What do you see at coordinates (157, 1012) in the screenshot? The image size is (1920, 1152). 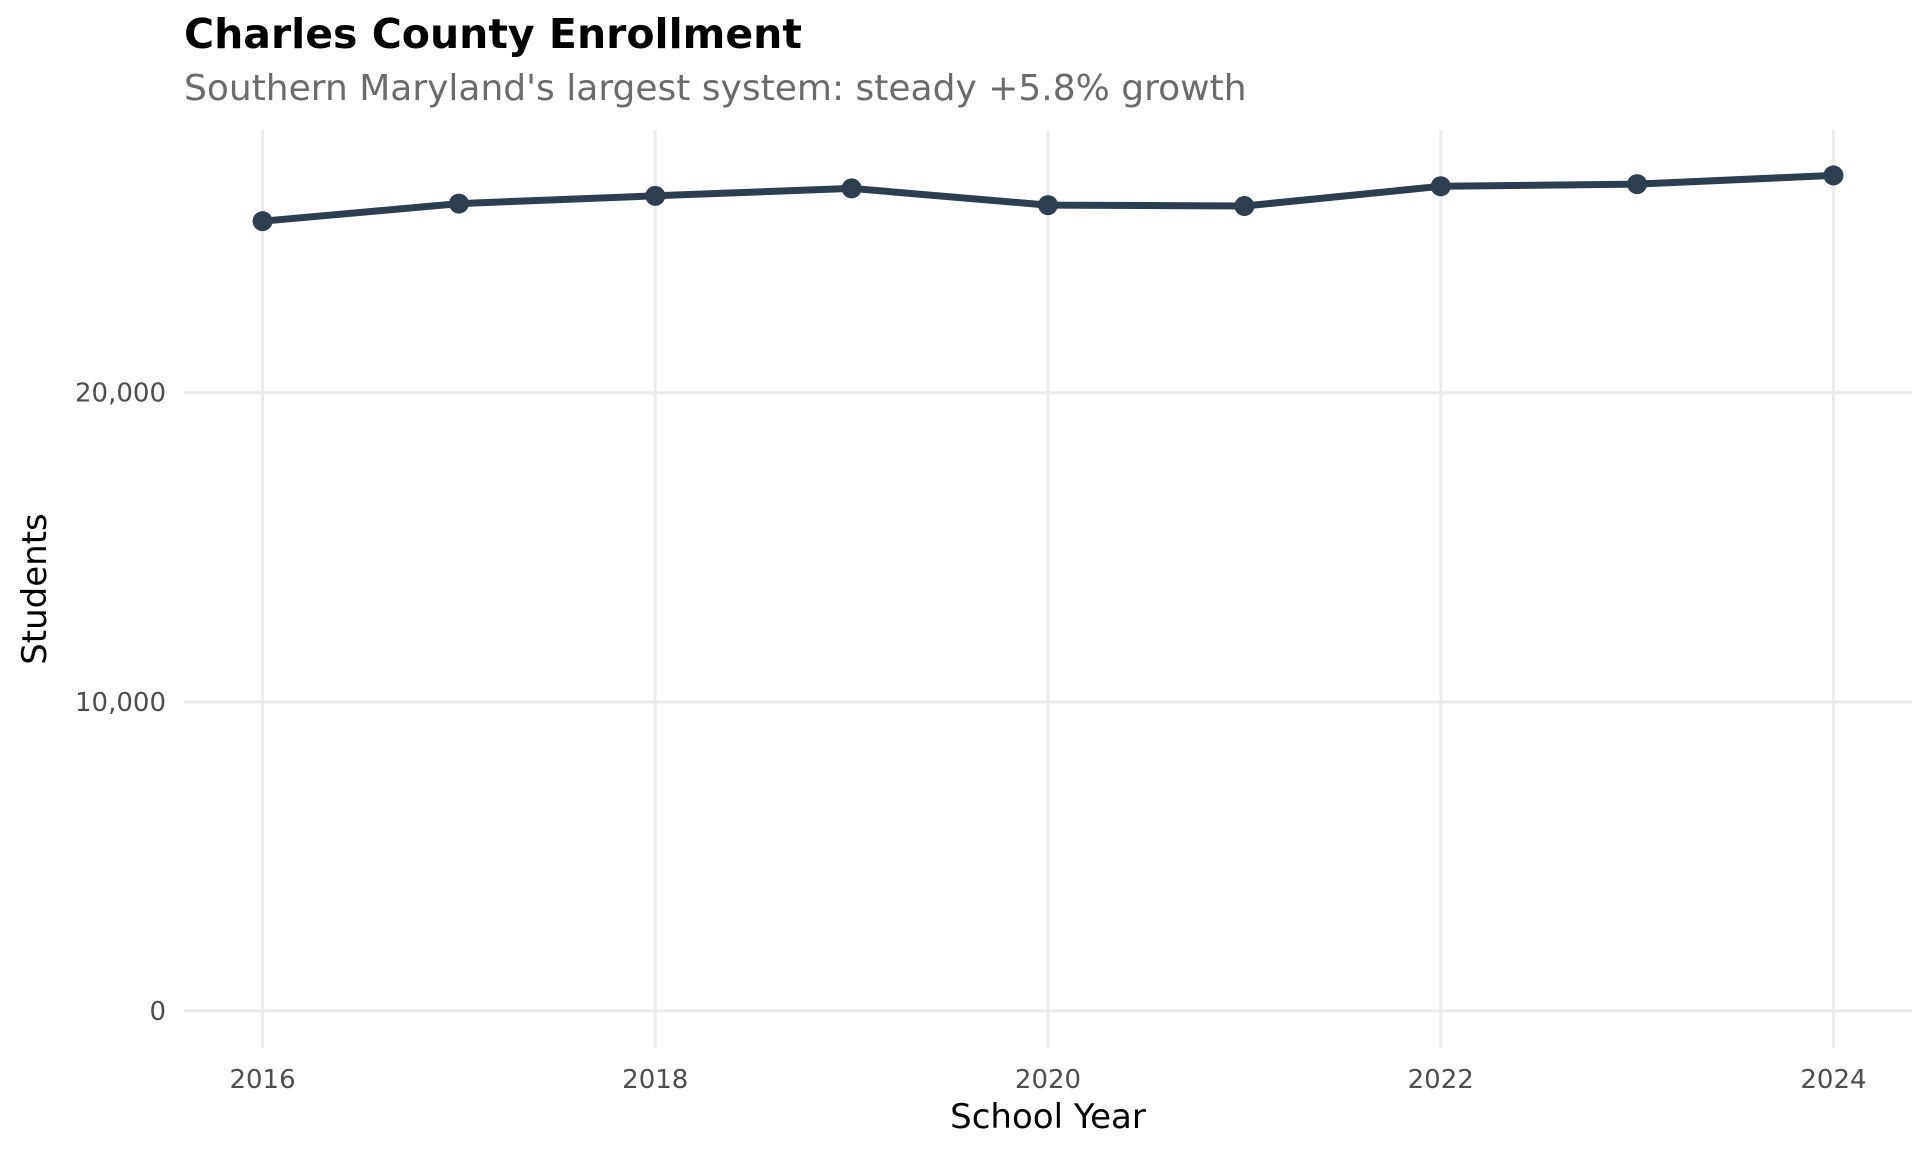 I see `y-tick-label: 0` at bounding box center [157, 1012].